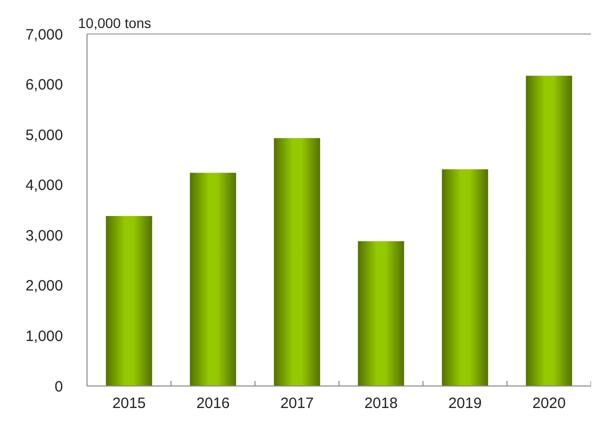 The image size is (599, 429). I want to click on y-tick-label: 1,000, so click(44, 336).